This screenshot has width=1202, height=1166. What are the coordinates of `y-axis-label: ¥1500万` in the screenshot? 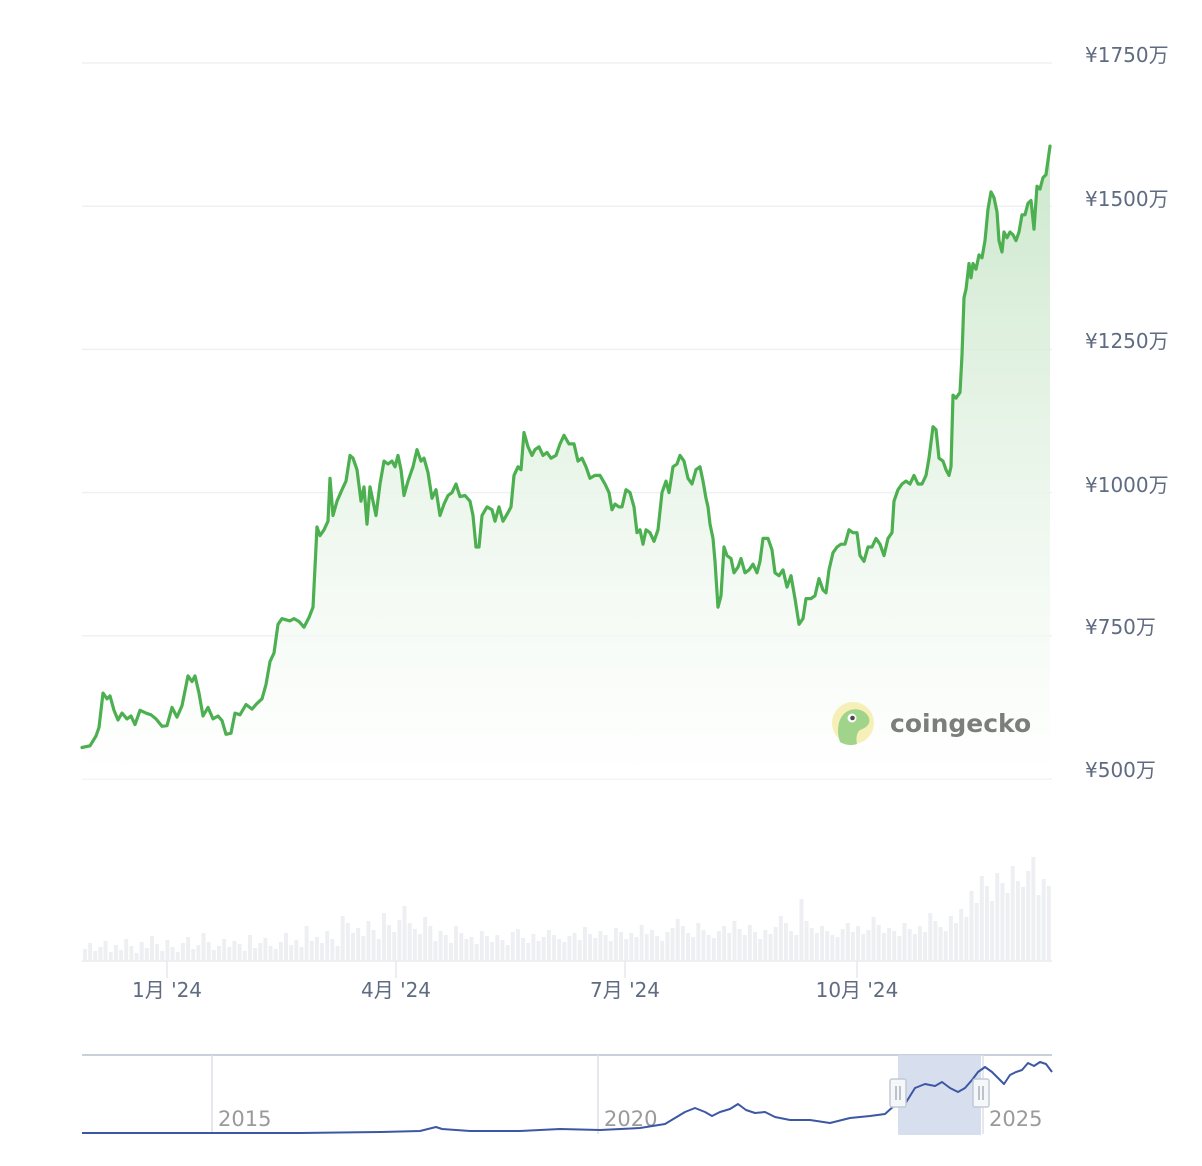 It's located at (1127, 199).